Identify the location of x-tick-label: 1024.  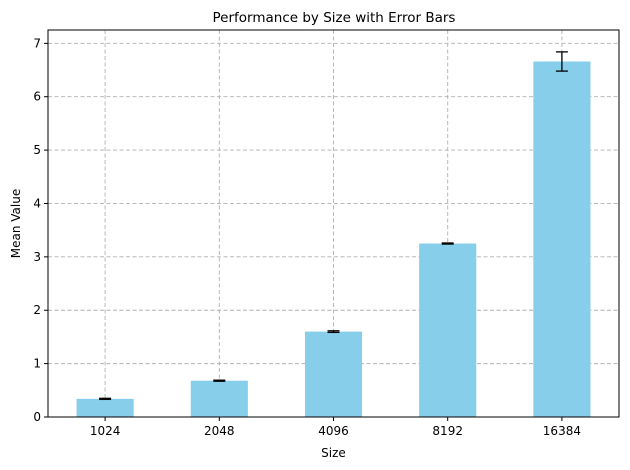
(105, 431).